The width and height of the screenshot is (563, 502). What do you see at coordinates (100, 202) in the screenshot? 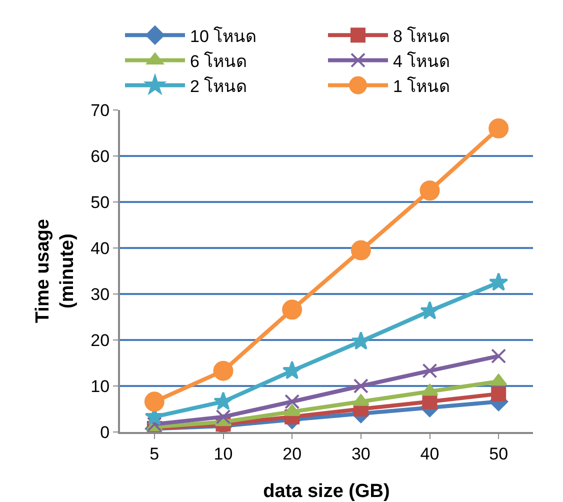
I see `y-tick-label: 50` at bounding box center [100, 202].